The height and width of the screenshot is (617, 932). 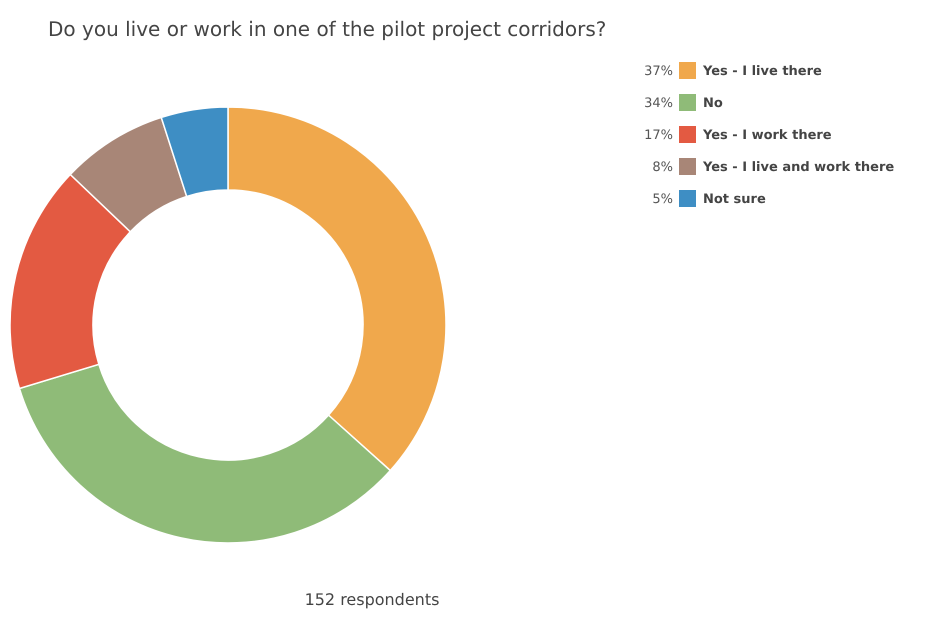 I want to click on data-label: 8%, so click(x=662, y=167).